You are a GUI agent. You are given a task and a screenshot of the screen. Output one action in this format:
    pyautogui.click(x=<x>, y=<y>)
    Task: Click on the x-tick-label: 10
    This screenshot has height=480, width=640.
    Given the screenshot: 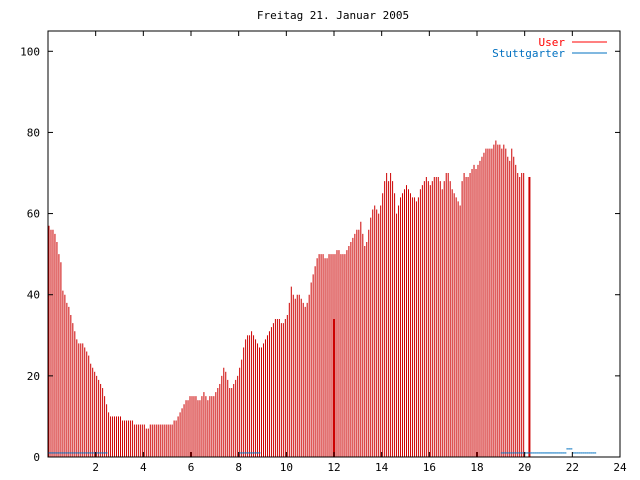 What is the action you would take?
    pyautogui.click(x=286, y=467)
    